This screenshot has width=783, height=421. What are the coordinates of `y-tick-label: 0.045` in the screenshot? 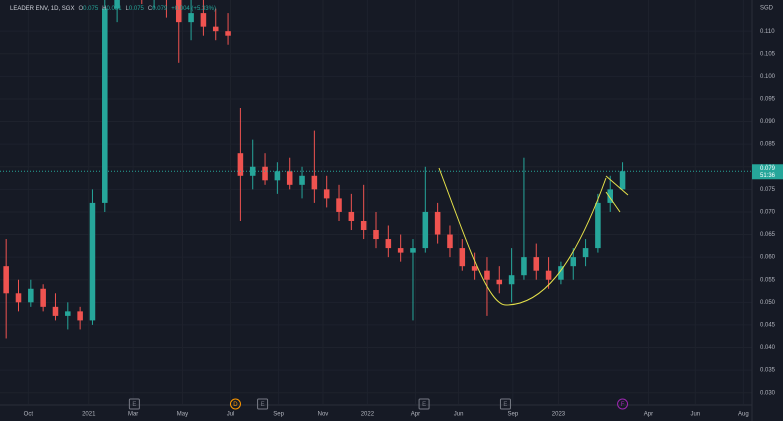 It's located at (768, 325).